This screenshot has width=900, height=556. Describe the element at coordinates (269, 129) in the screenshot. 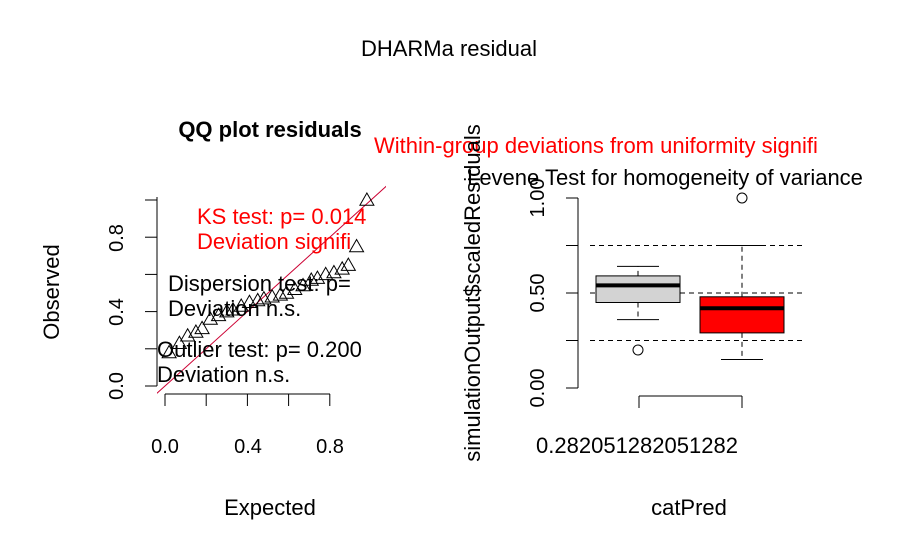

I see `qq-plot-title: QQ plot residuals` at that location.